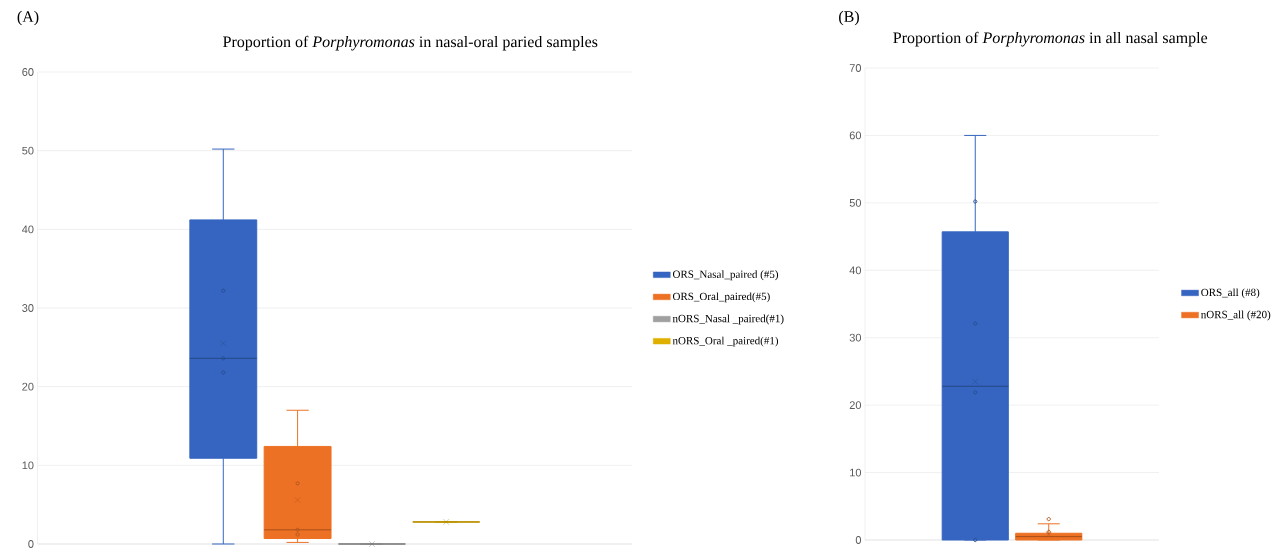 The width and height of the screenshot is (1280, 551). What do you see at coordinates (855, 68) in the screenshot?
I see `y-tick-label: 70` at bounding box center [855, 68].